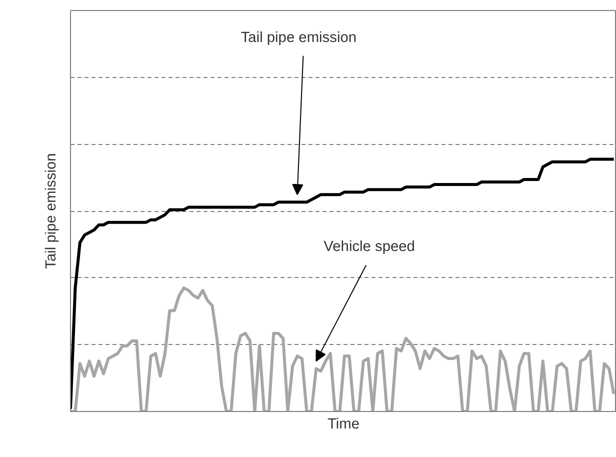 This screenshot has width=616, height=457. Describe the element at coordinates (298, 38) in the screenshot. I see `text: Tail pipe emission` at that location.